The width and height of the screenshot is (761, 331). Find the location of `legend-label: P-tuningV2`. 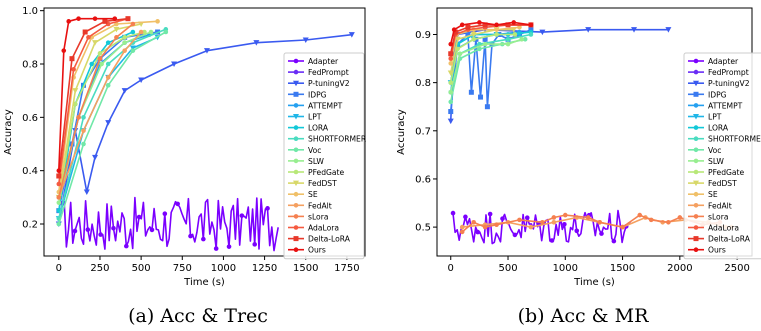

legend-label: P-tuningV2 is located at coordinates (329, 83).